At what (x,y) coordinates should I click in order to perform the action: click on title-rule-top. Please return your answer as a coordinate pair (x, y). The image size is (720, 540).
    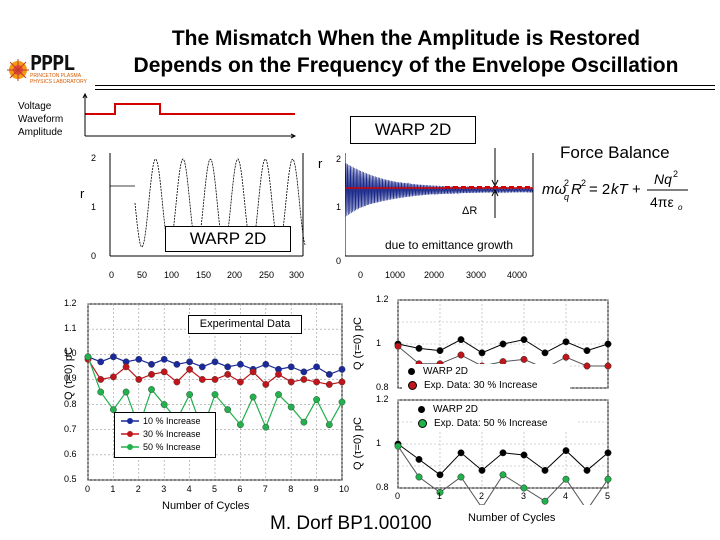
    Looking at the image, I should click on (405, 85).